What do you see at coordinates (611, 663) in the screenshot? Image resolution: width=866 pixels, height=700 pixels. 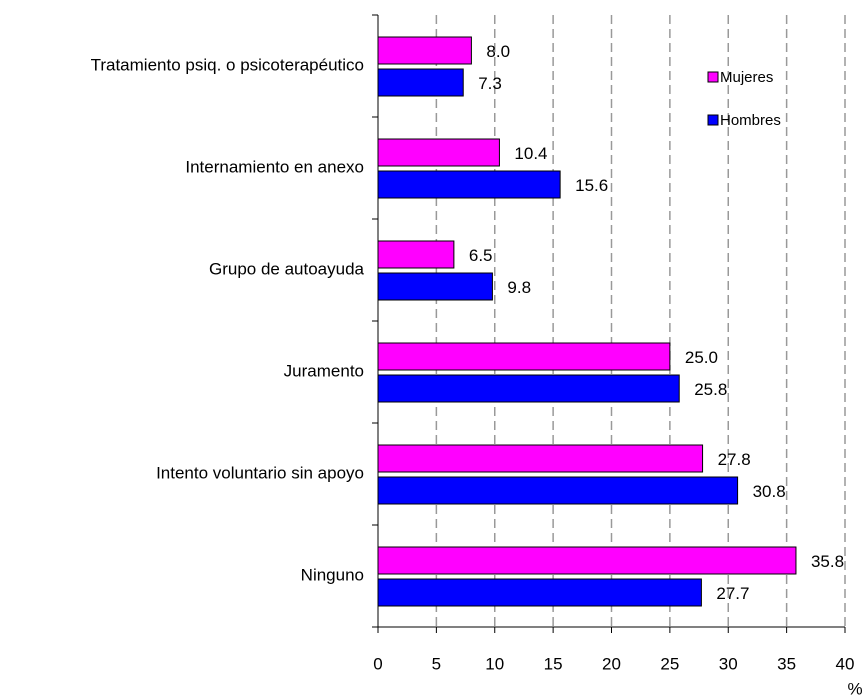 I see `x-tick-label: 20` at bounding box center [611, 663].